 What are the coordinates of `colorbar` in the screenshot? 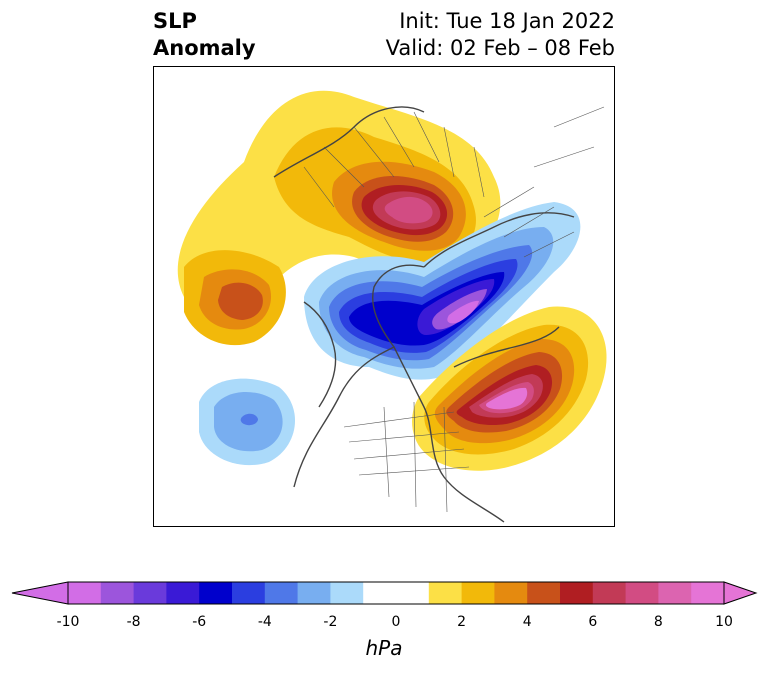 It's located at (384, 595).